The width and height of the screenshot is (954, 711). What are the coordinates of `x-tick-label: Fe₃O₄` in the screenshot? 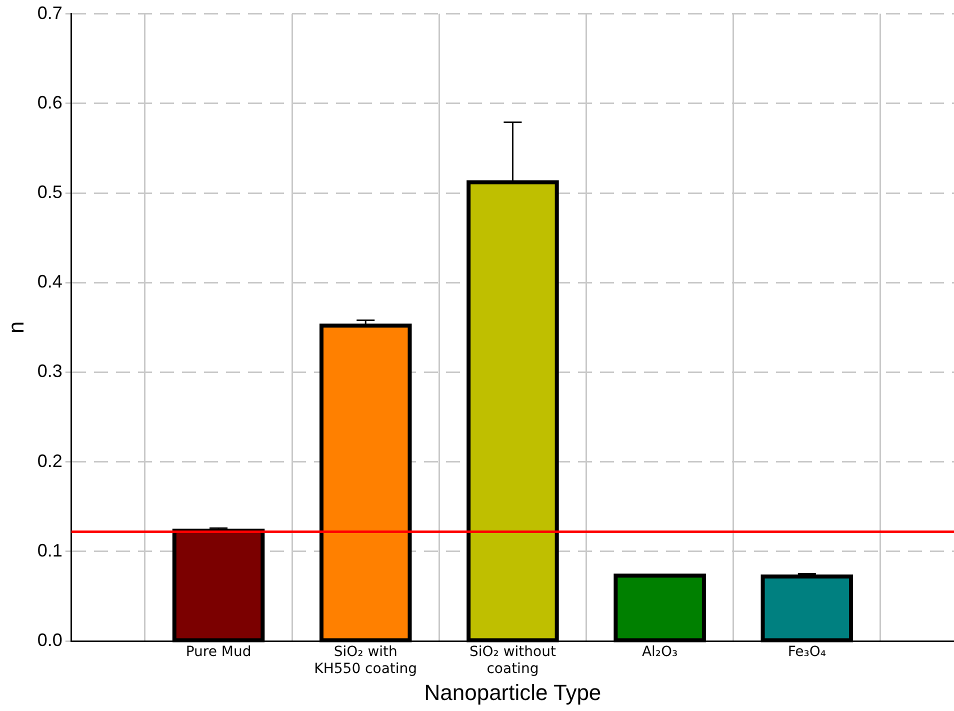 It's located at (807, 652).